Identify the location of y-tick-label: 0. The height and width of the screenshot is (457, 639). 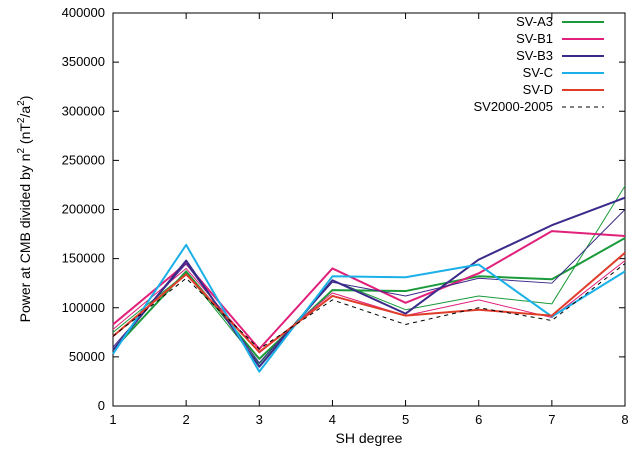
(101, 405).